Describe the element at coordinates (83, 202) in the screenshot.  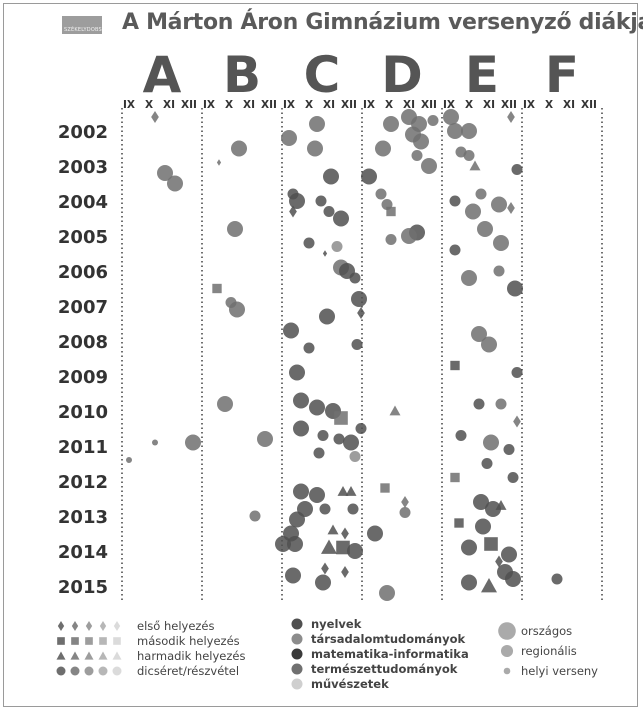
I see `year-tick-label: 2004` at that location.